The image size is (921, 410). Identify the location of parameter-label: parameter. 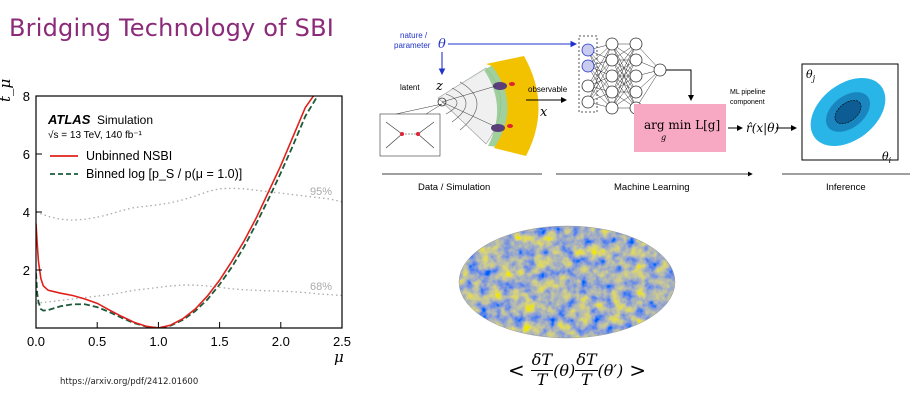
(412, 45).